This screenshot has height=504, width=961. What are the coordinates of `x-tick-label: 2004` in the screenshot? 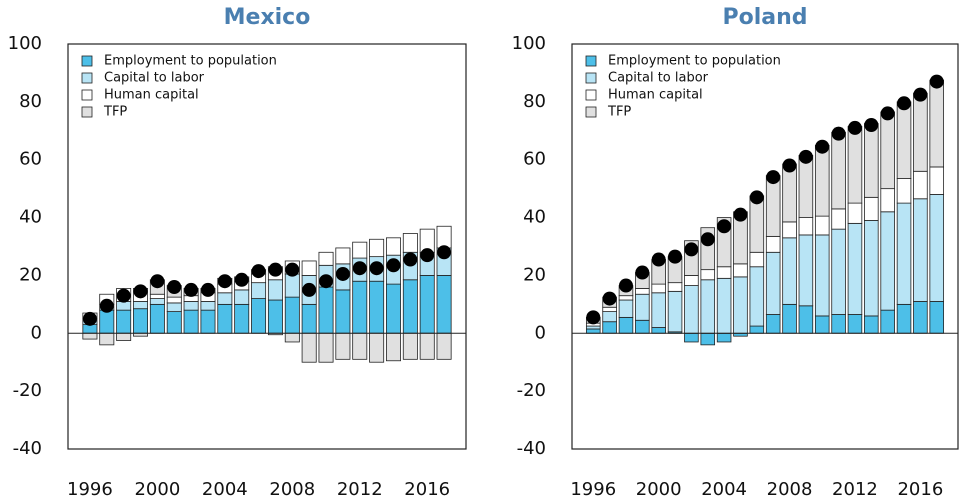 It's located at (225, 489).